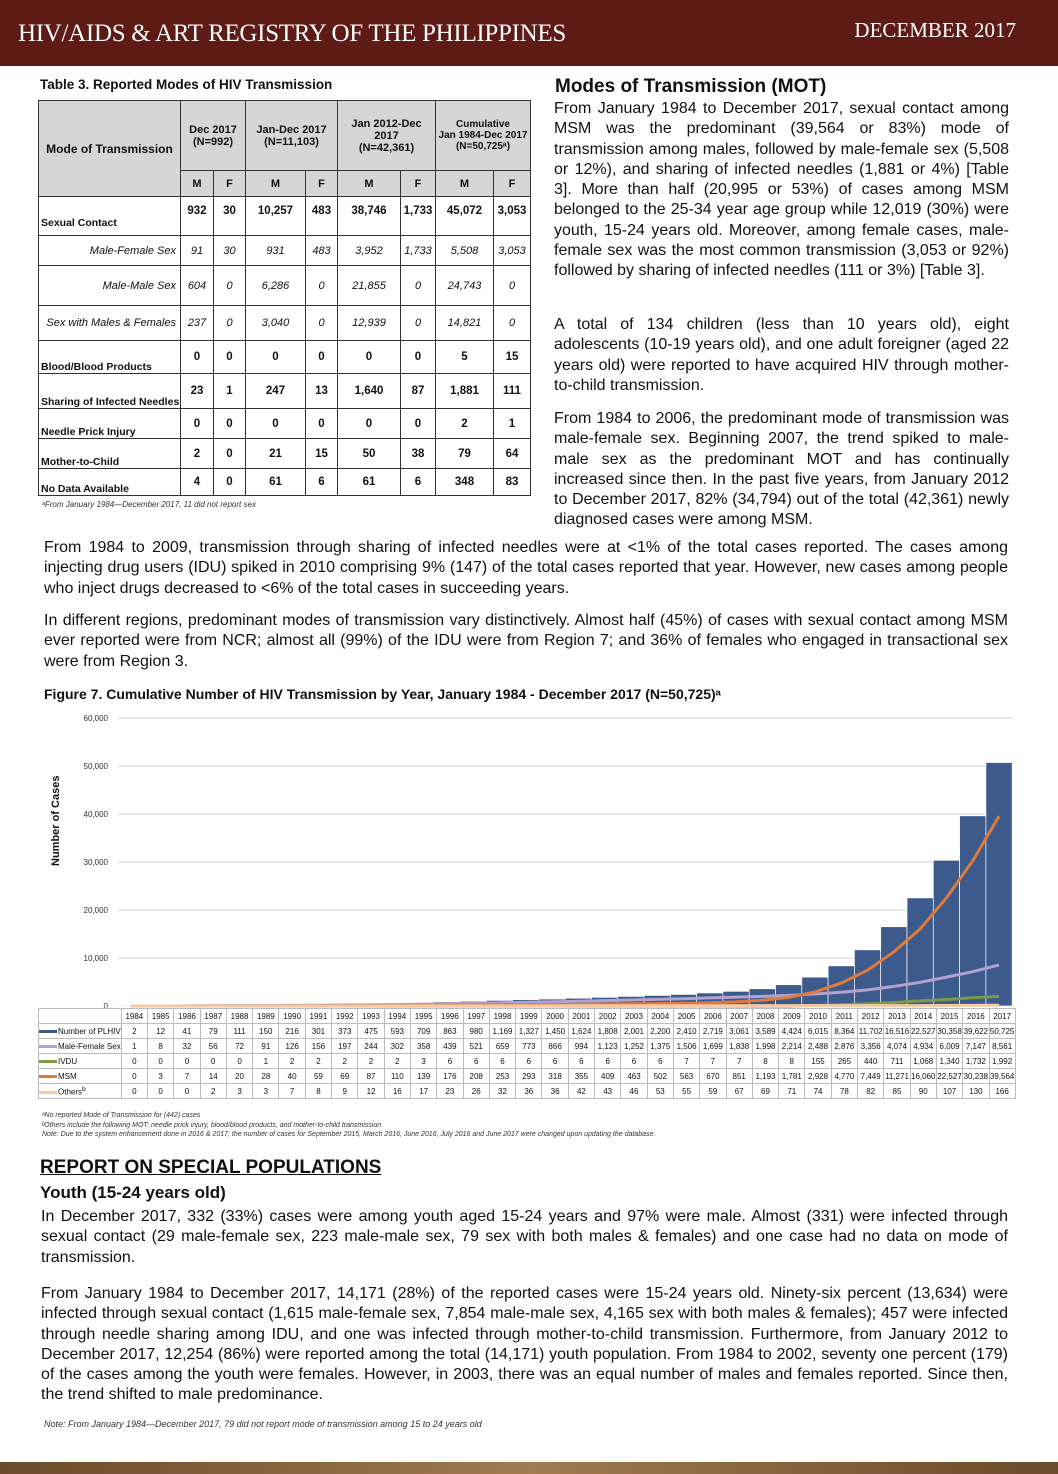 This screenshot has height=1474, width=1058. Describe the element at coordinates (529, 1061) in the screenshot. I see `data-label: 6` at that location.